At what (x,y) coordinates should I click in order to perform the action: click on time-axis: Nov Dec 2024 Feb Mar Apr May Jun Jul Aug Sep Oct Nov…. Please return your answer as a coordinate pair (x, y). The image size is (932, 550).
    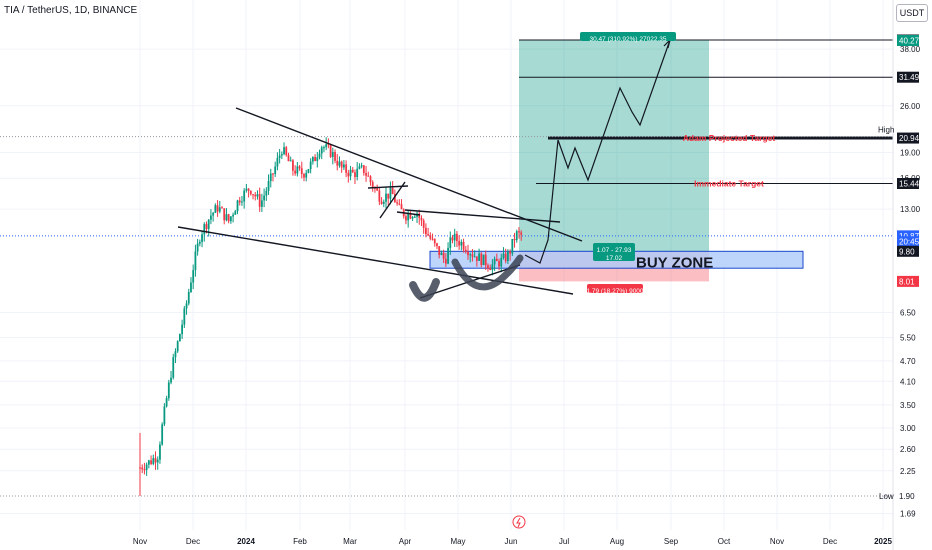
    Looking at the image, I should click on (512, 530).